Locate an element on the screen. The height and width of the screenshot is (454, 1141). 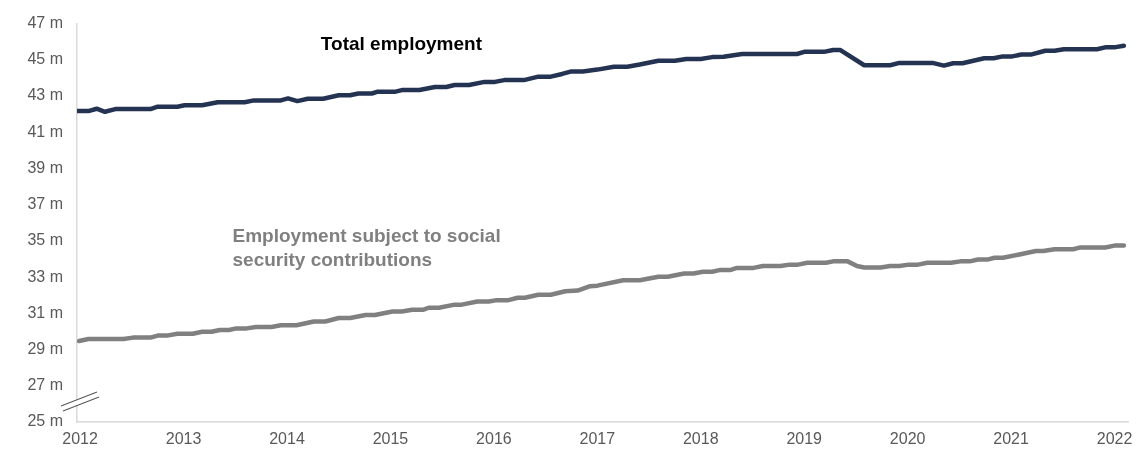
x-tick-label: 2018 is located at coordinates (700, 439).